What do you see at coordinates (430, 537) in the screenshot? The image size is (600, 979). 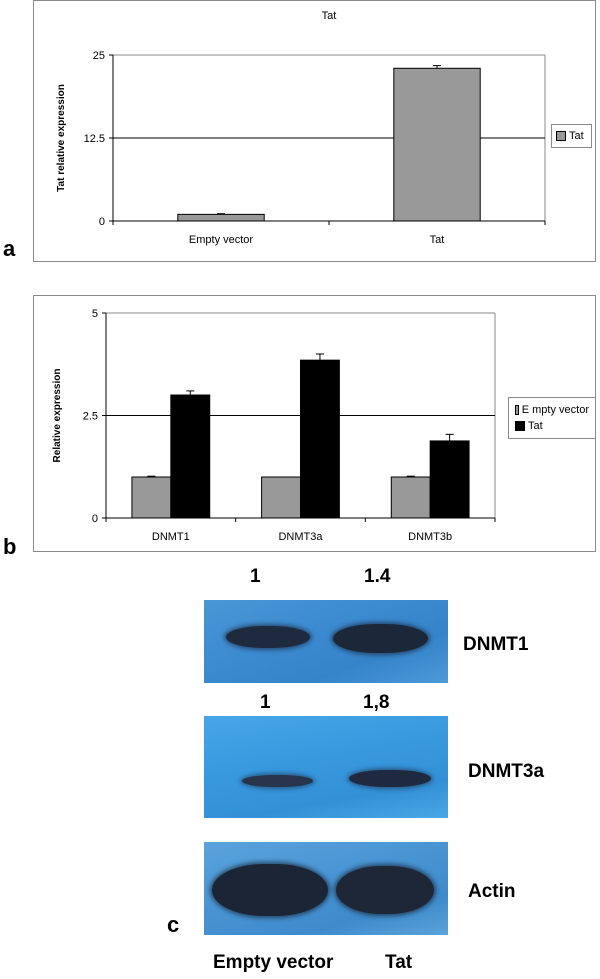 I see `panel-b-category-label: DNMT3b` at bounding box center [430, 537].